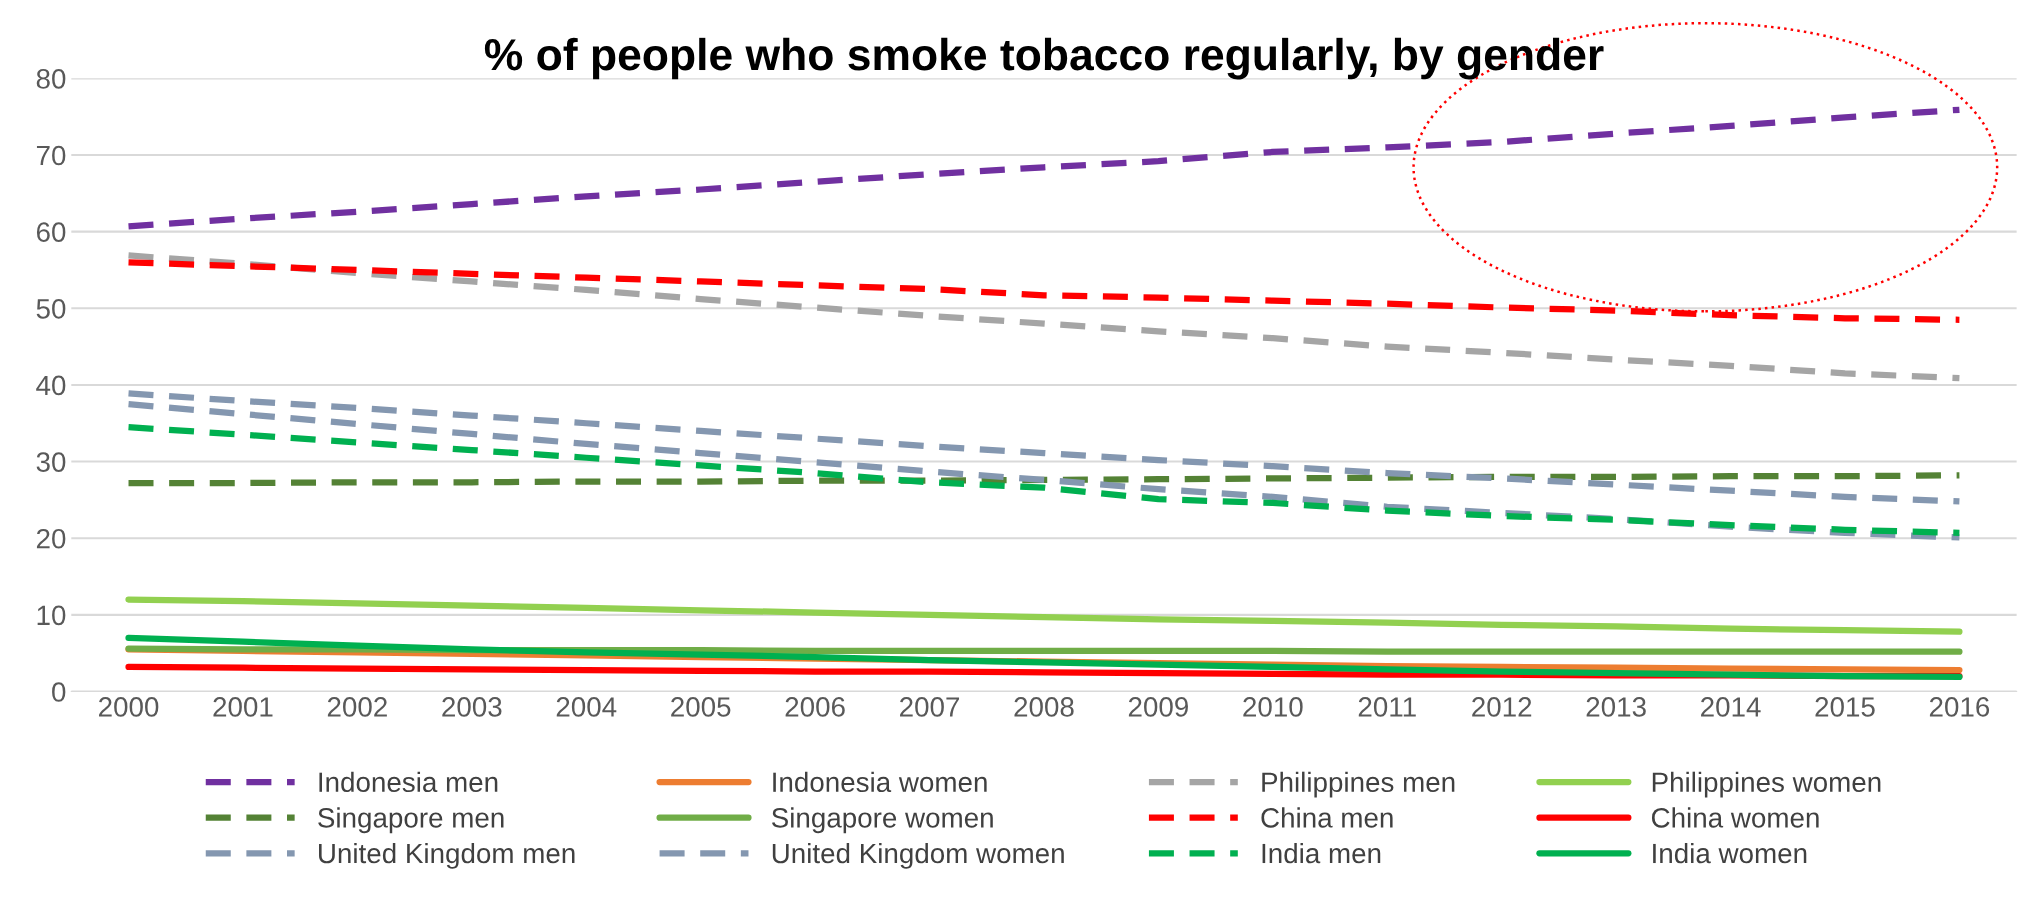 Image resolution: width=2037 pixels, height=922 pixels. What do you see at coordinates (51, 308) in the screenshot?
I see `y-tick-label: 50` at bounding box center [51, 308].